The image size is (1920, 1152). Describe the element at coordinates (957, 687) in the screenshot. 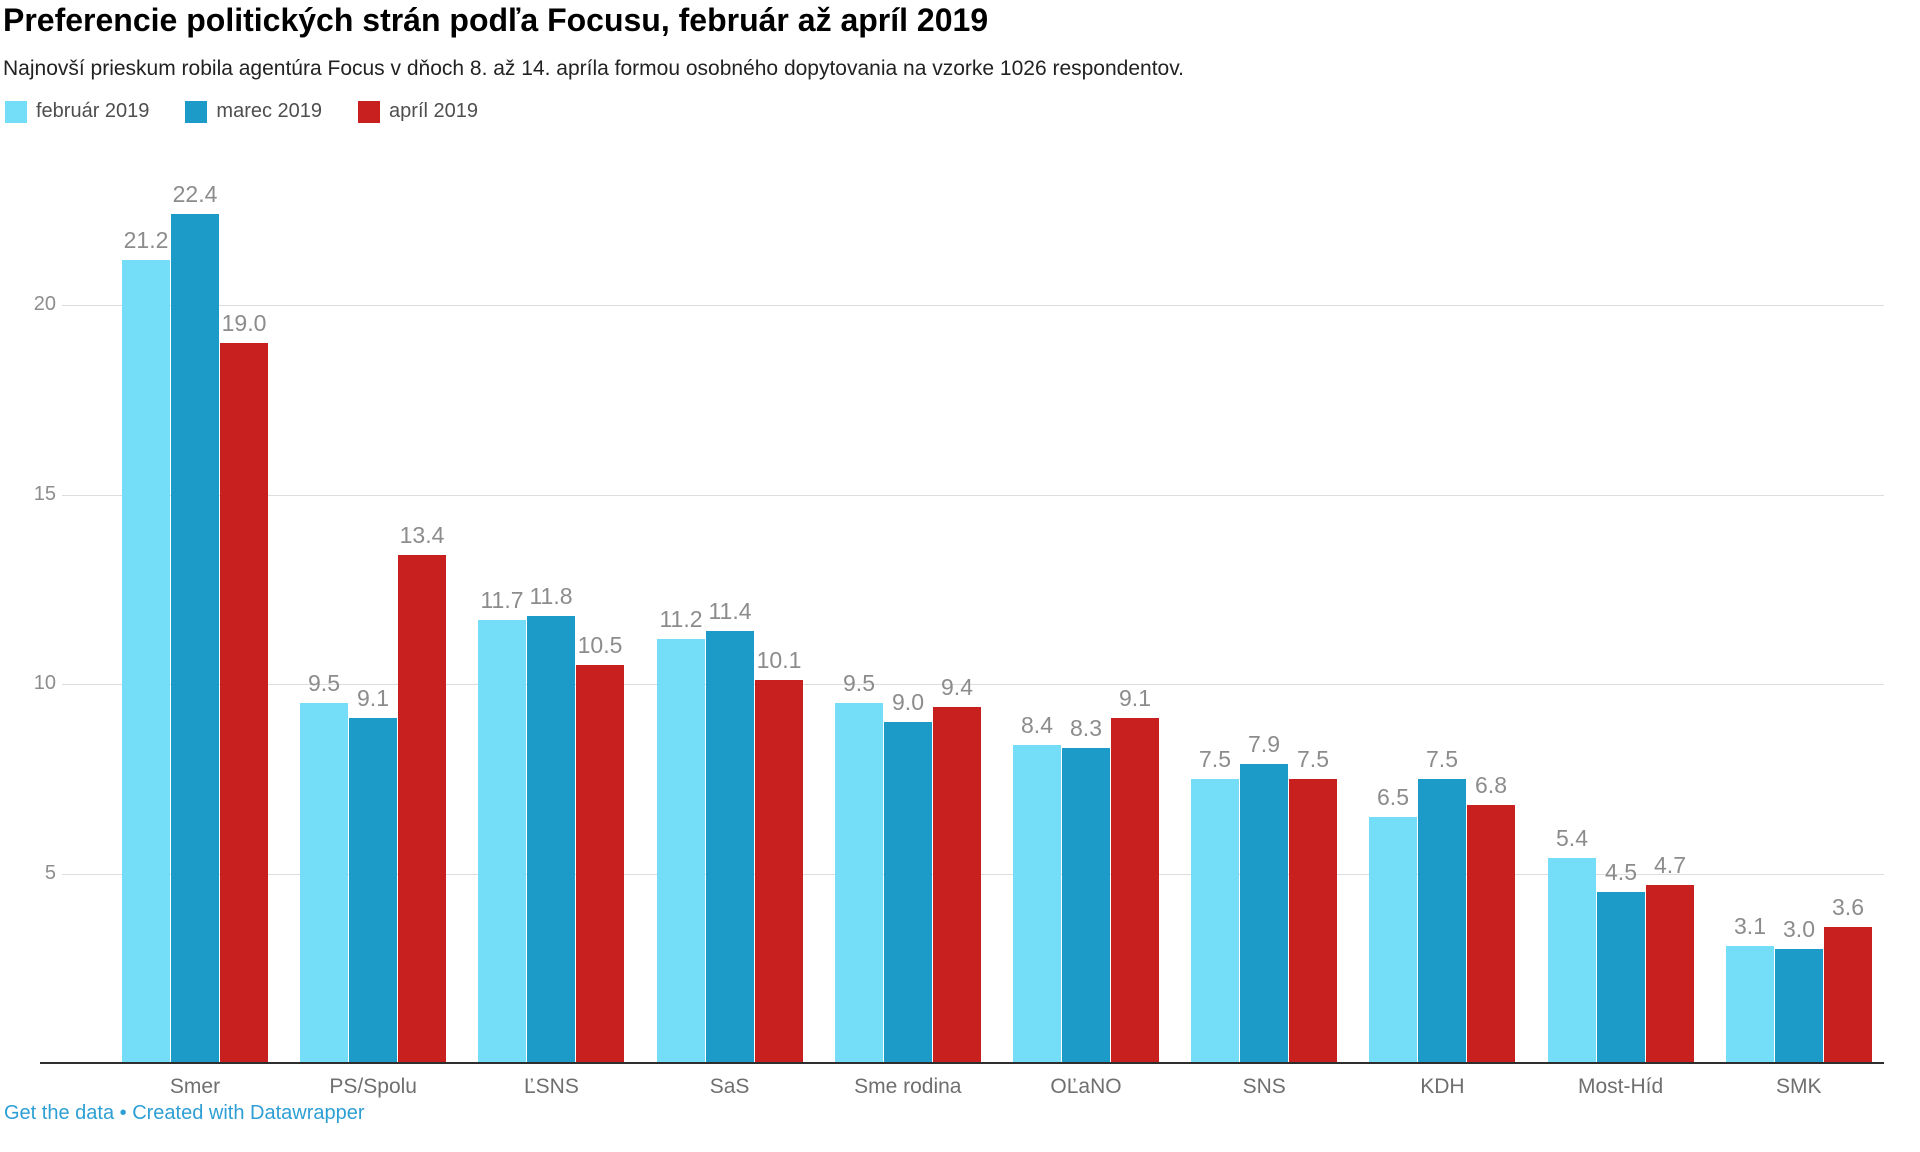

I see `bar-value-label: 9.4` at that location.